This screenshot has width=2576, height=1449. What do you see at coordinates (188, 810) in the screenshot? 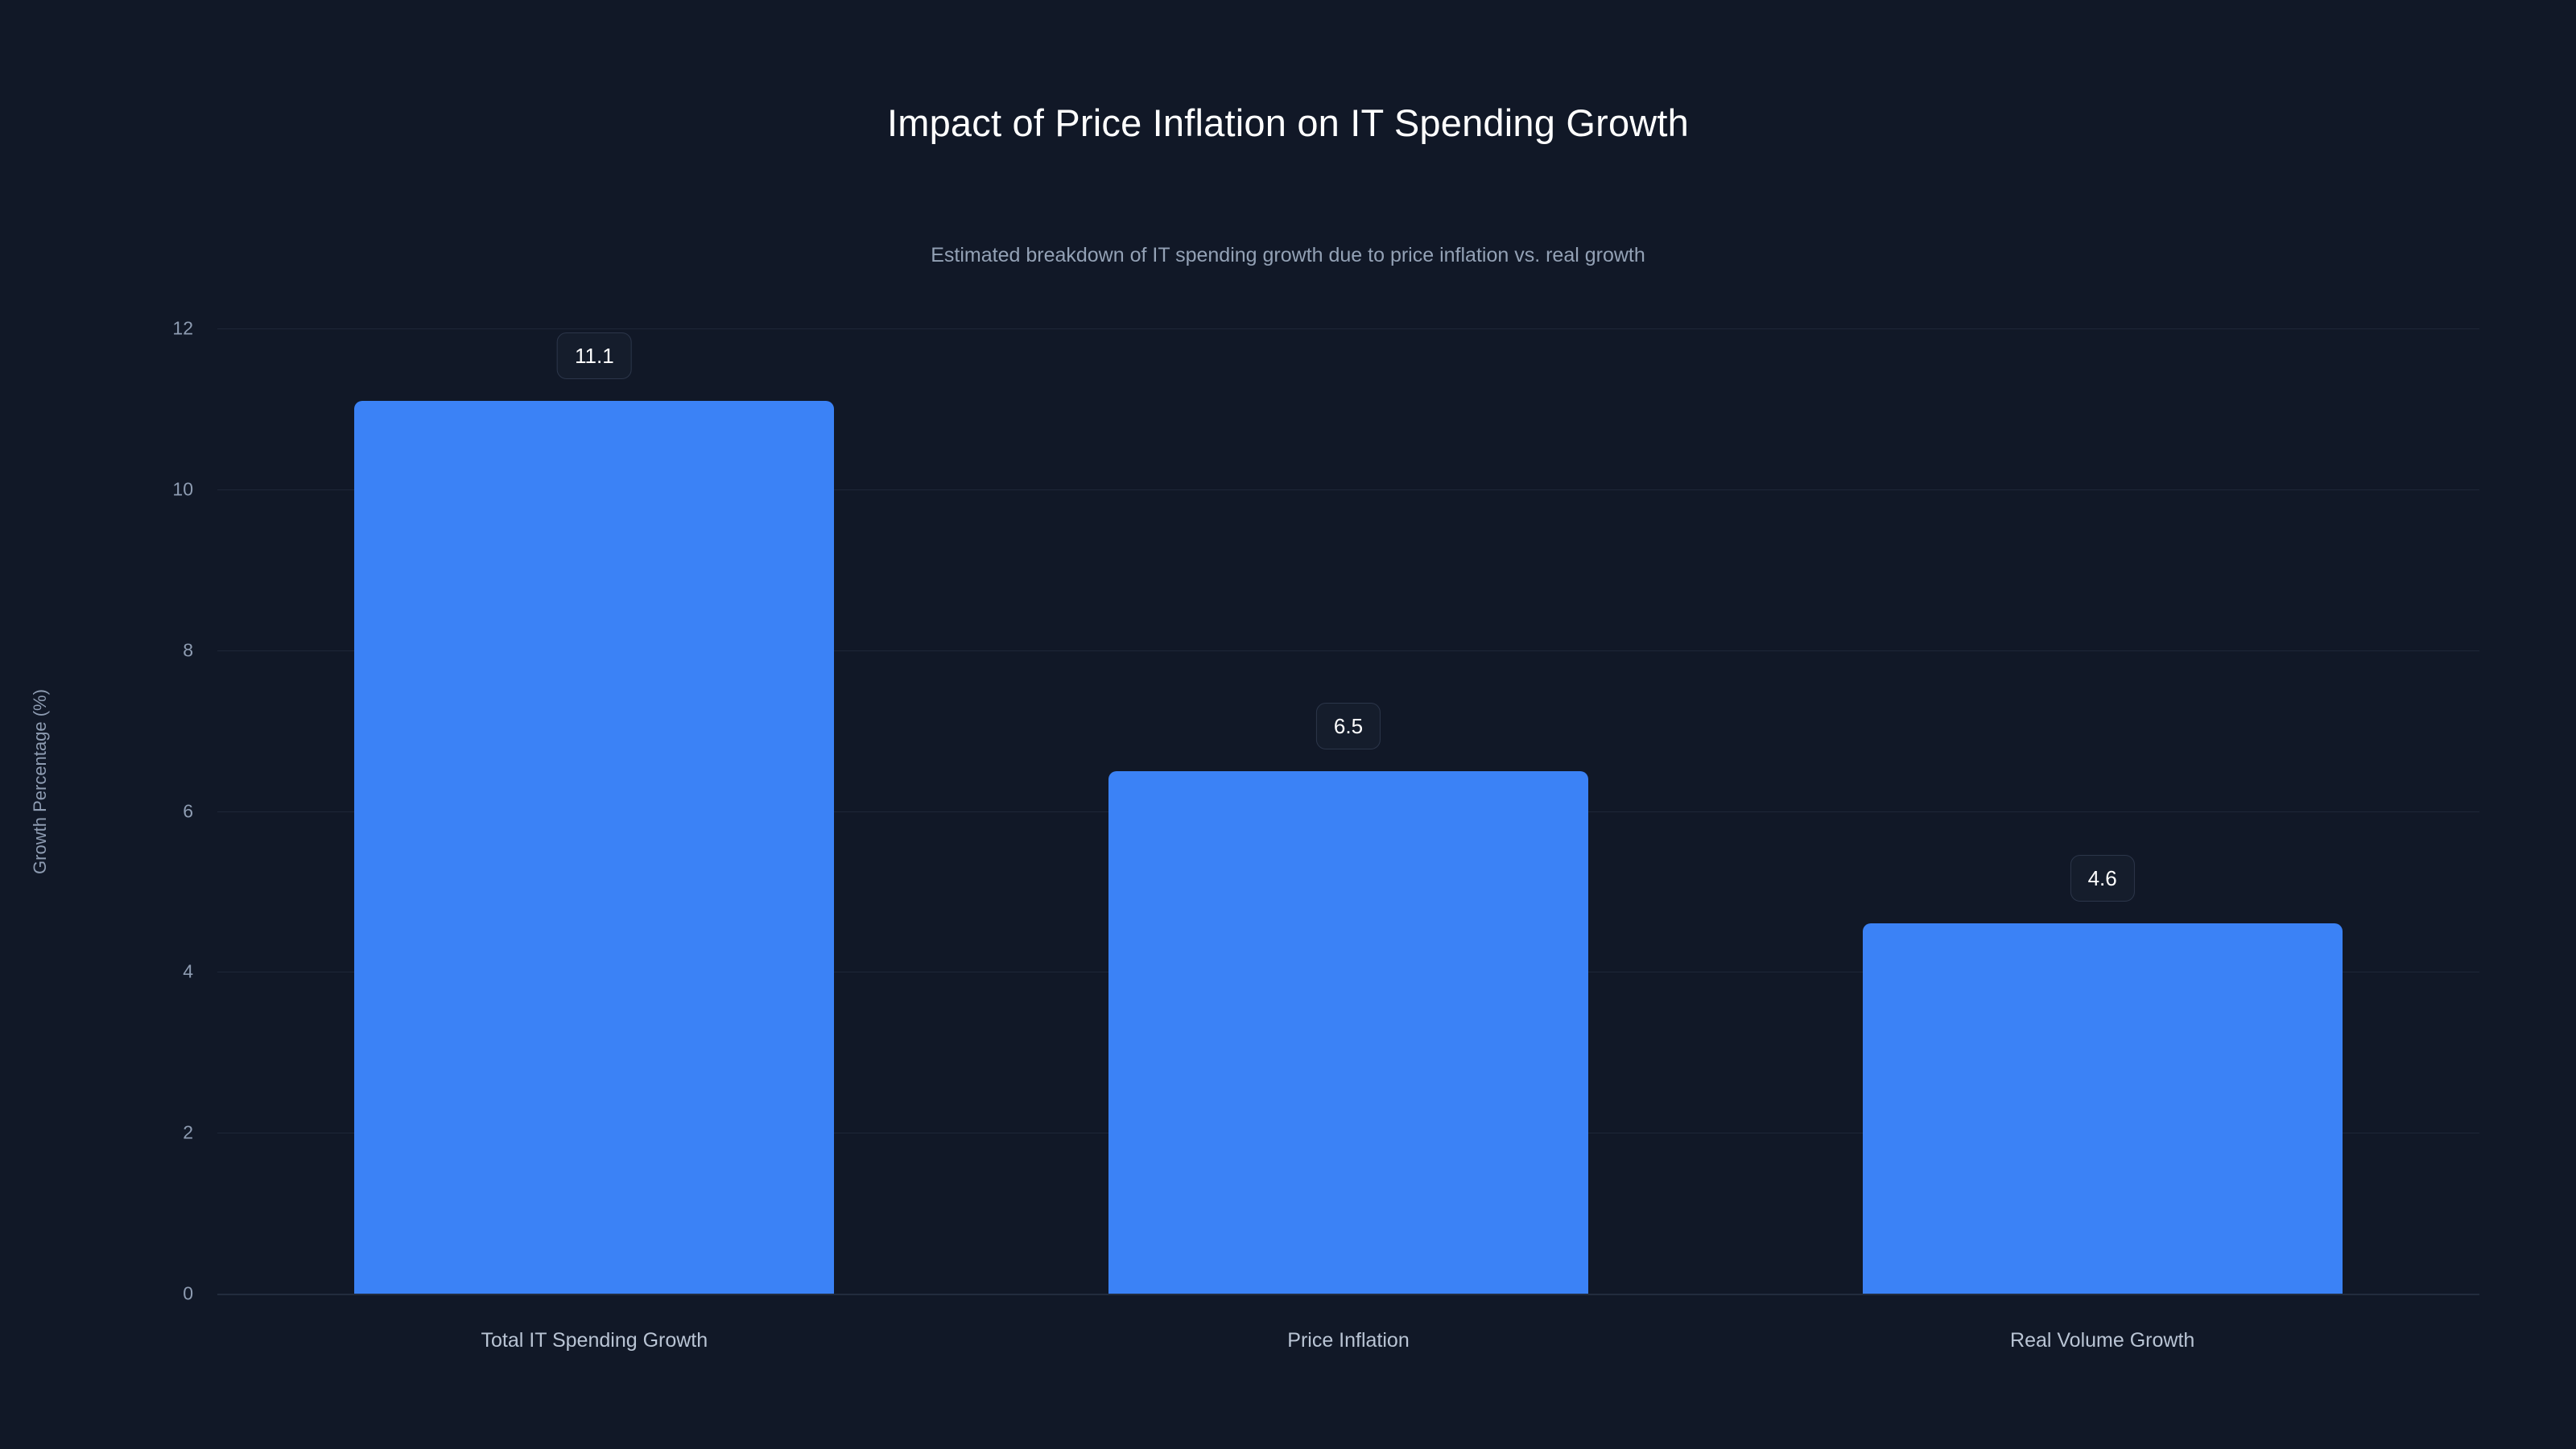
I see `y-axis-tick-label: 6` at bounding box center [188, 810].